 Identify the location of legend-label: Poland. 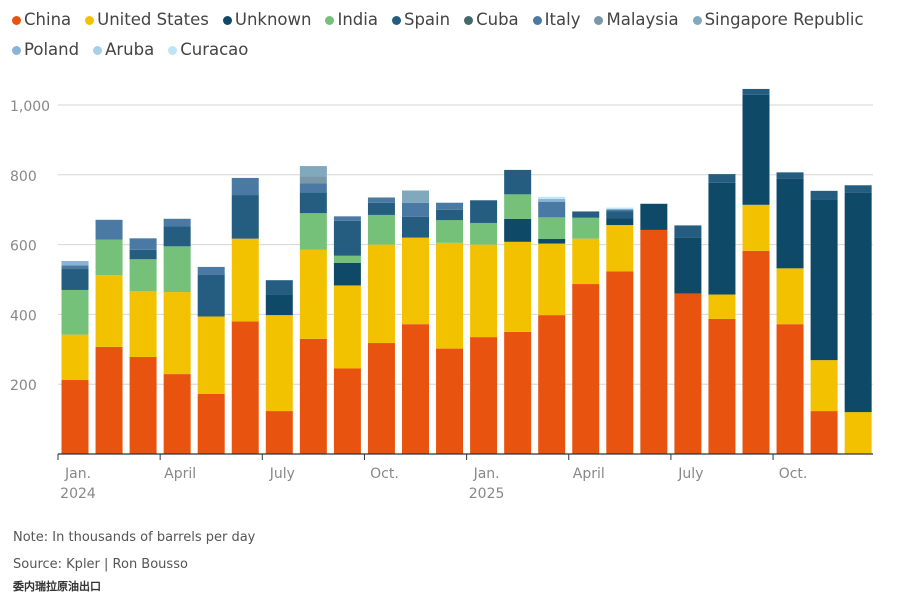
(52, 49).